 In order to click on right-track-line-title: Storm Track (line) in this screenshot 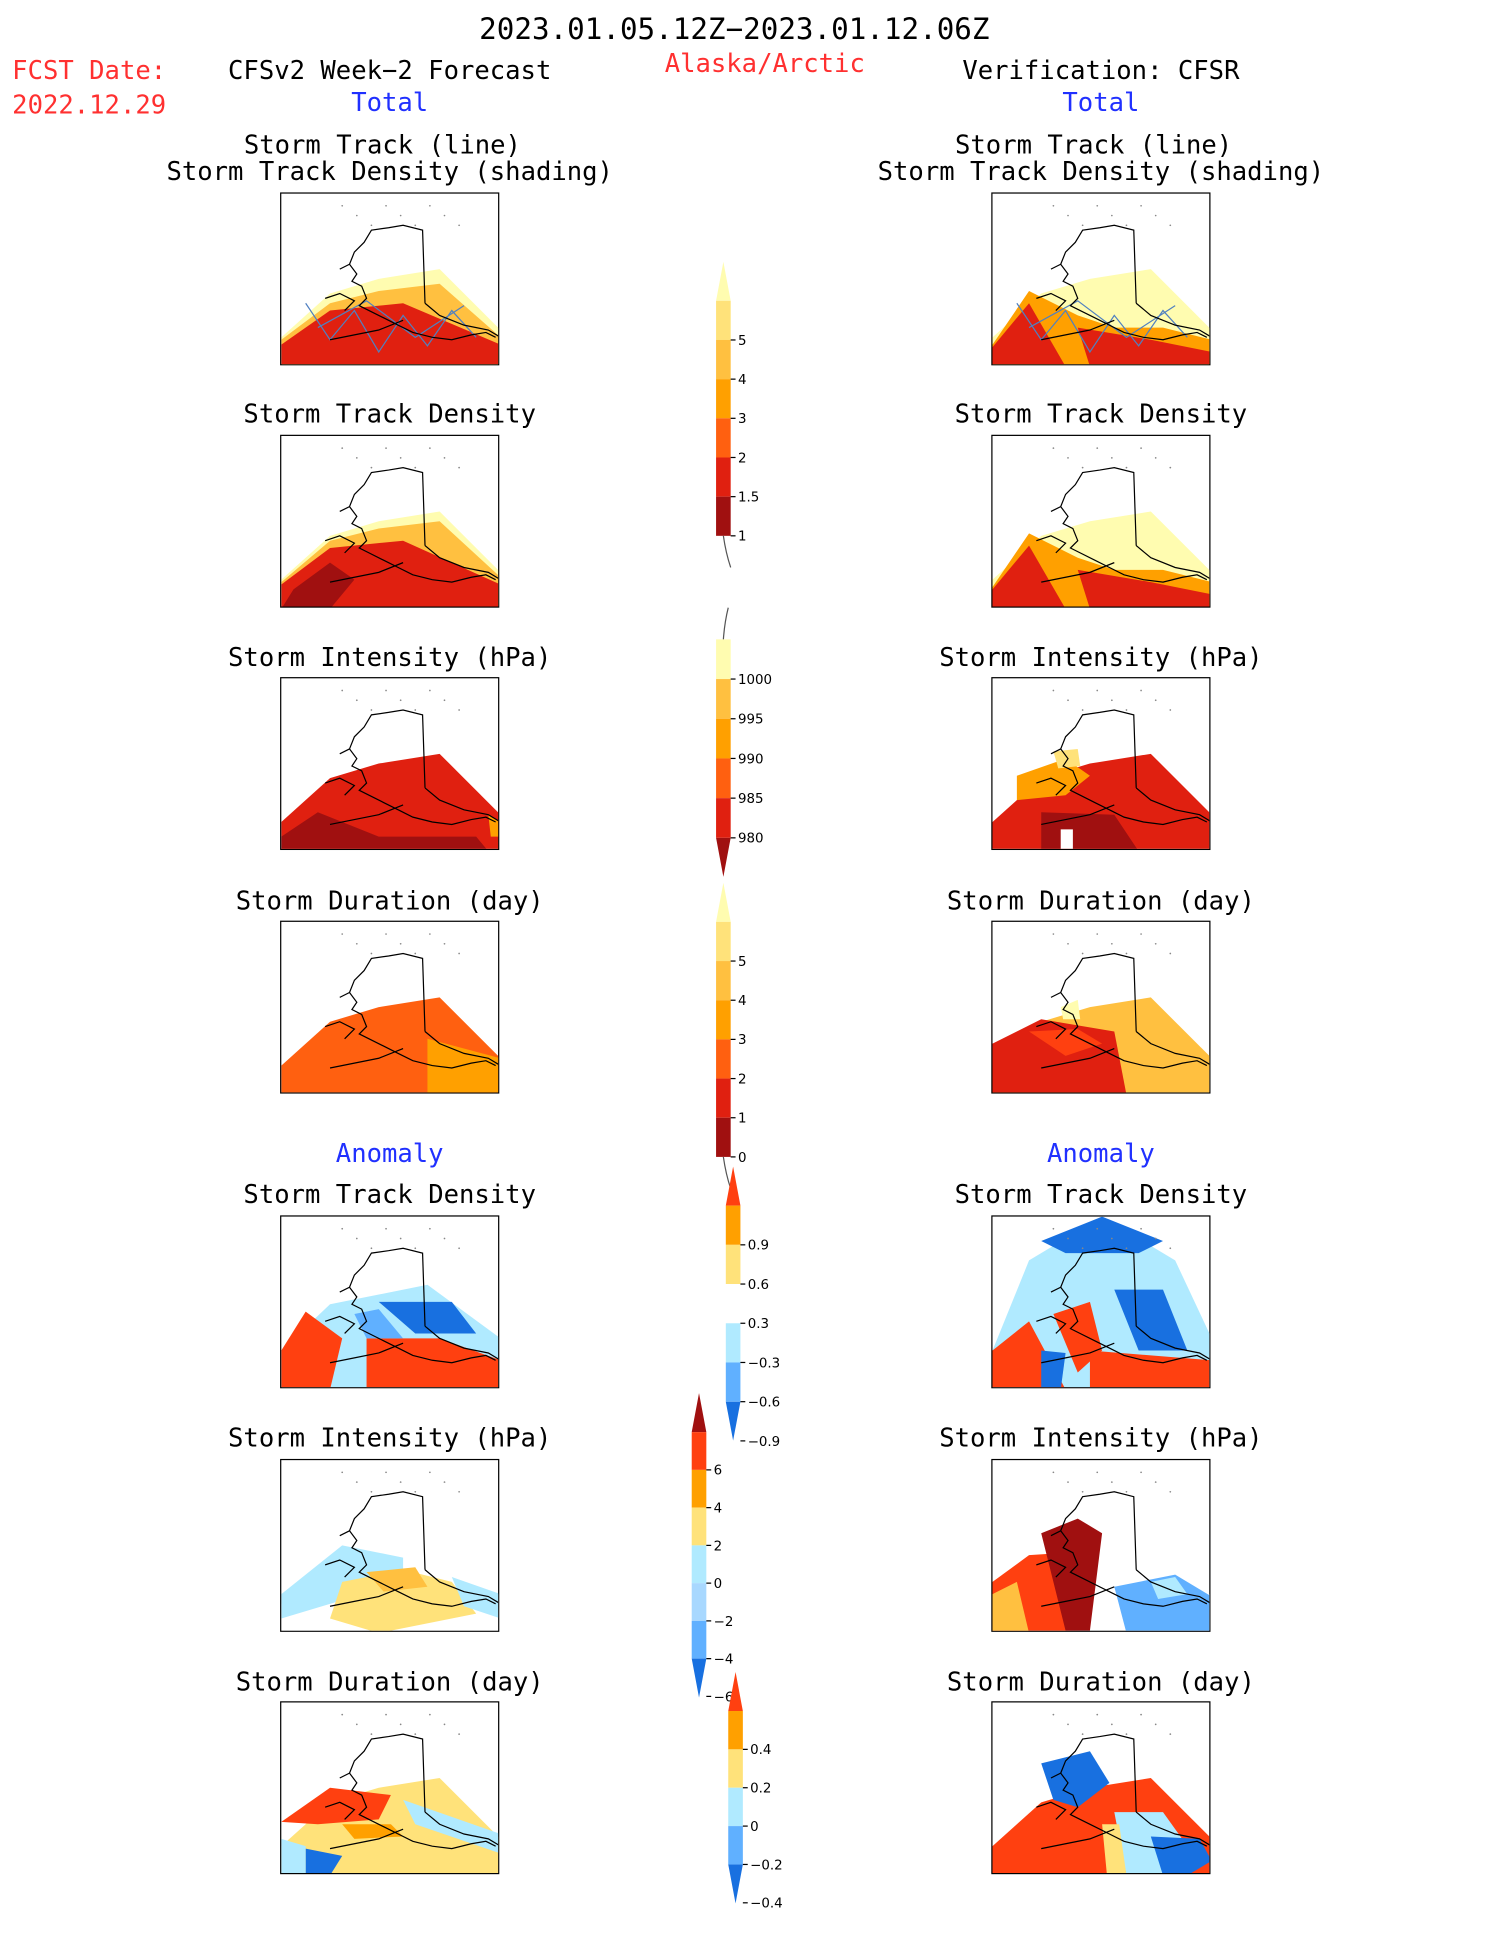, I will do `click(1094, 145)`.